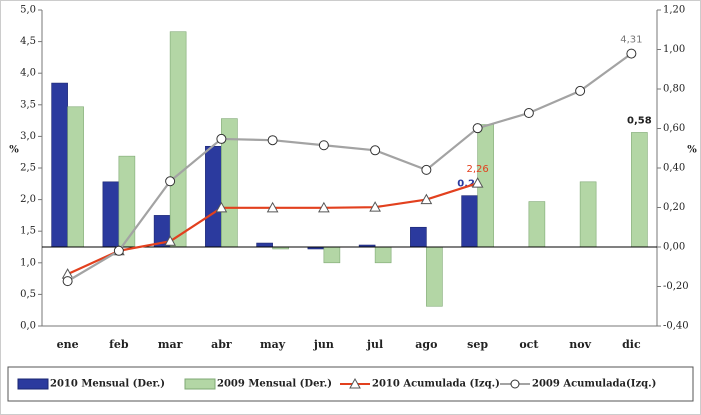 The width and height of the screenshot is (701, 415). I want to click on x-tick-label: mar, so click(170, 344).